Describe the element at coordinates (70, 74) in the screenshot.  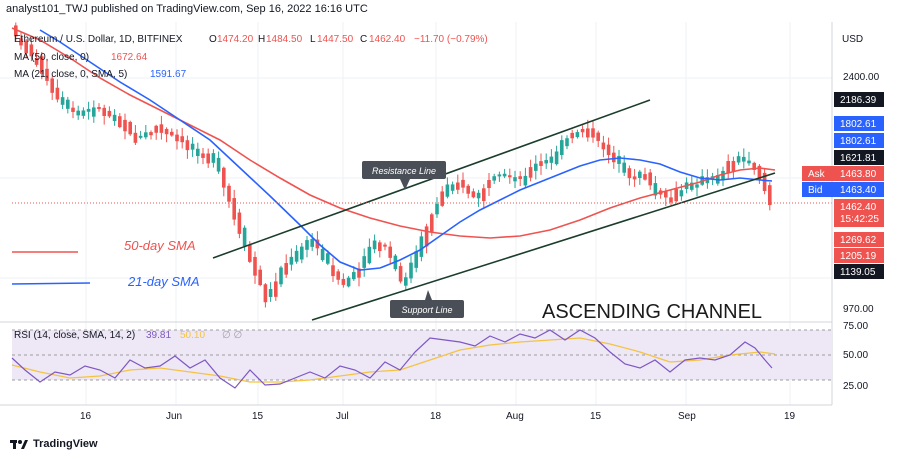
I see `svg-text: MA (21, close, 0, SMA, 5)` at that location.